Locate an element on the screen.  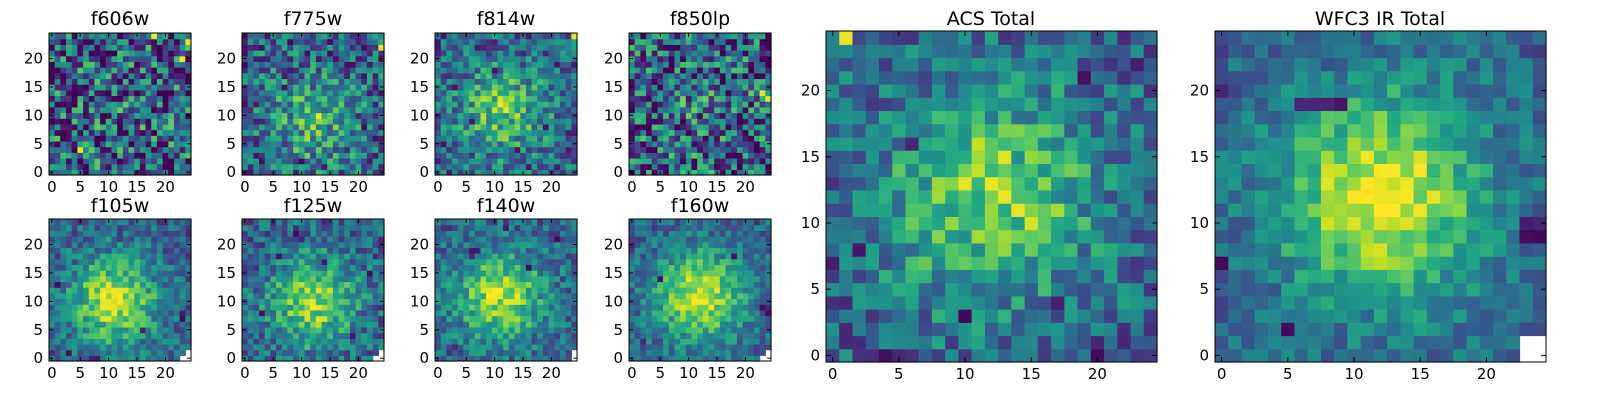
y-tick-label: 10 is located at coordinates (226, 115).